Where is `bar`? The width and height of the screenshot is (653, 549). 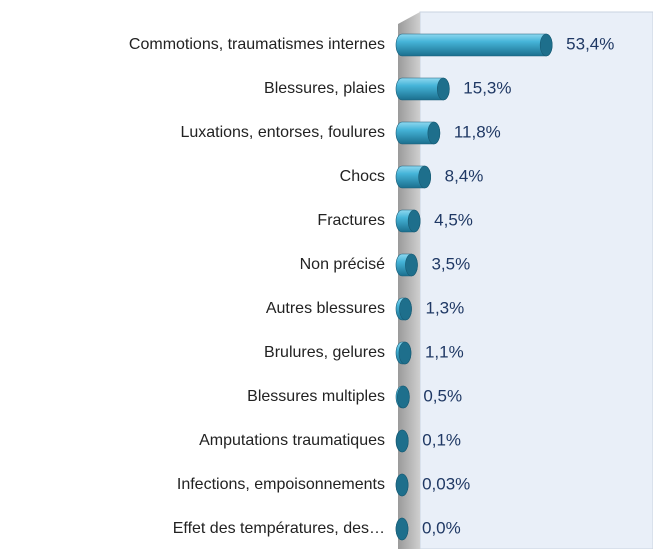 bar is located at coordinates (474, 45).